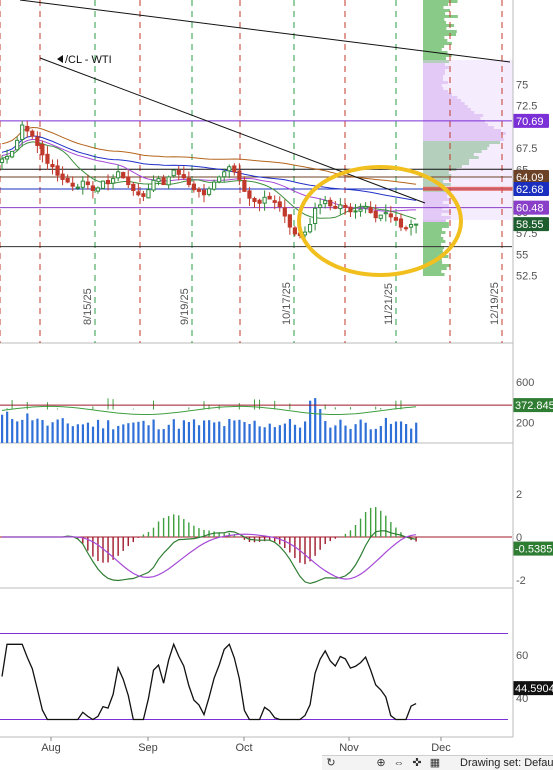  Describe the element at coordinates (399, 763) in the screenshot. I see `pan-icon: ⇔` at that location.